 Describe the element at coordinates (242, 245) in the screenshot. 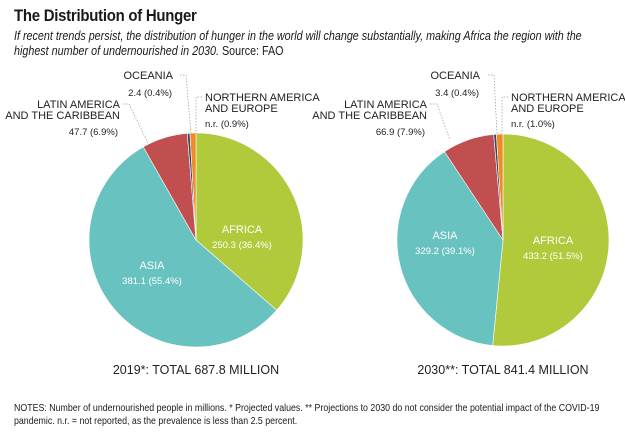

I see `label-africa-value: 250.3 (36.4%)` at that location.